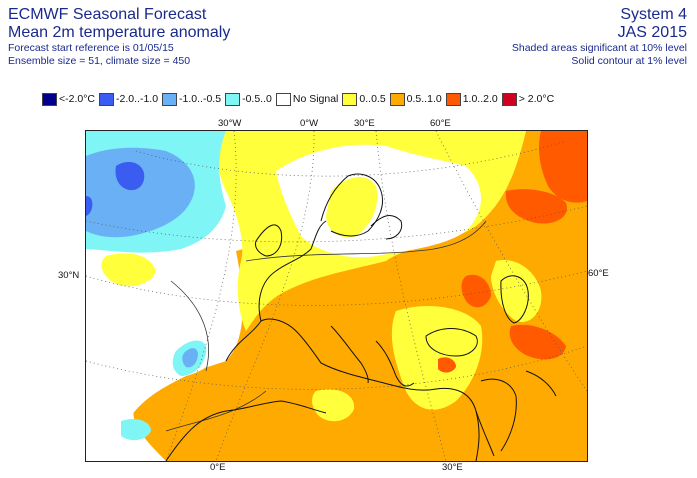  I want to click on legend-label: No Signal, so click(315, 99).